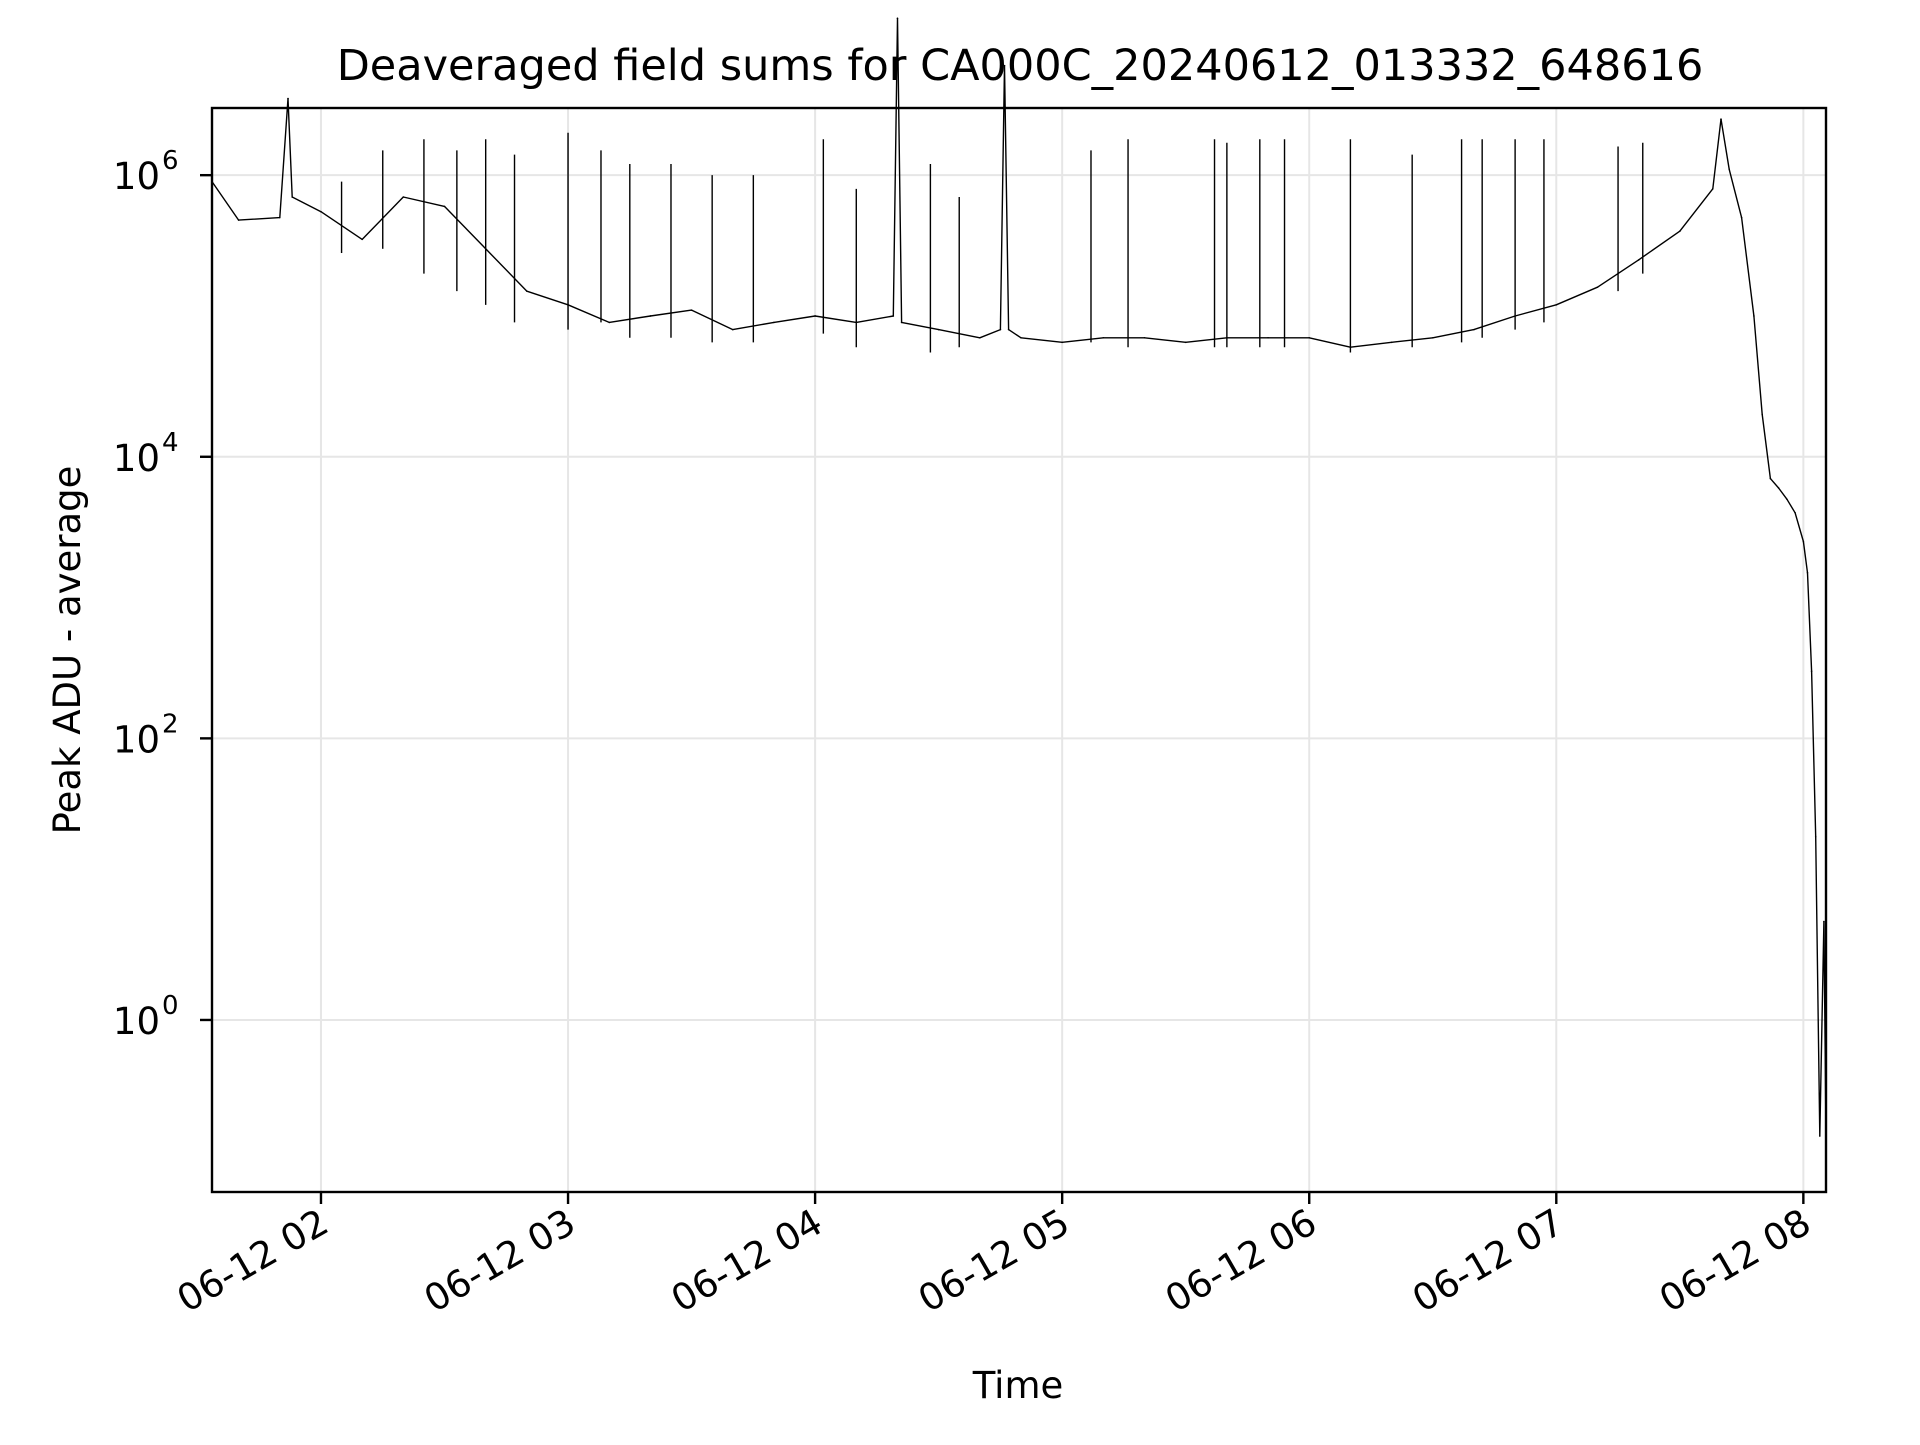  What do you see at coordinates (170, 161) in the screenshot?
I see `y-tick-exponent: 6` at bounding box center [170, 161].